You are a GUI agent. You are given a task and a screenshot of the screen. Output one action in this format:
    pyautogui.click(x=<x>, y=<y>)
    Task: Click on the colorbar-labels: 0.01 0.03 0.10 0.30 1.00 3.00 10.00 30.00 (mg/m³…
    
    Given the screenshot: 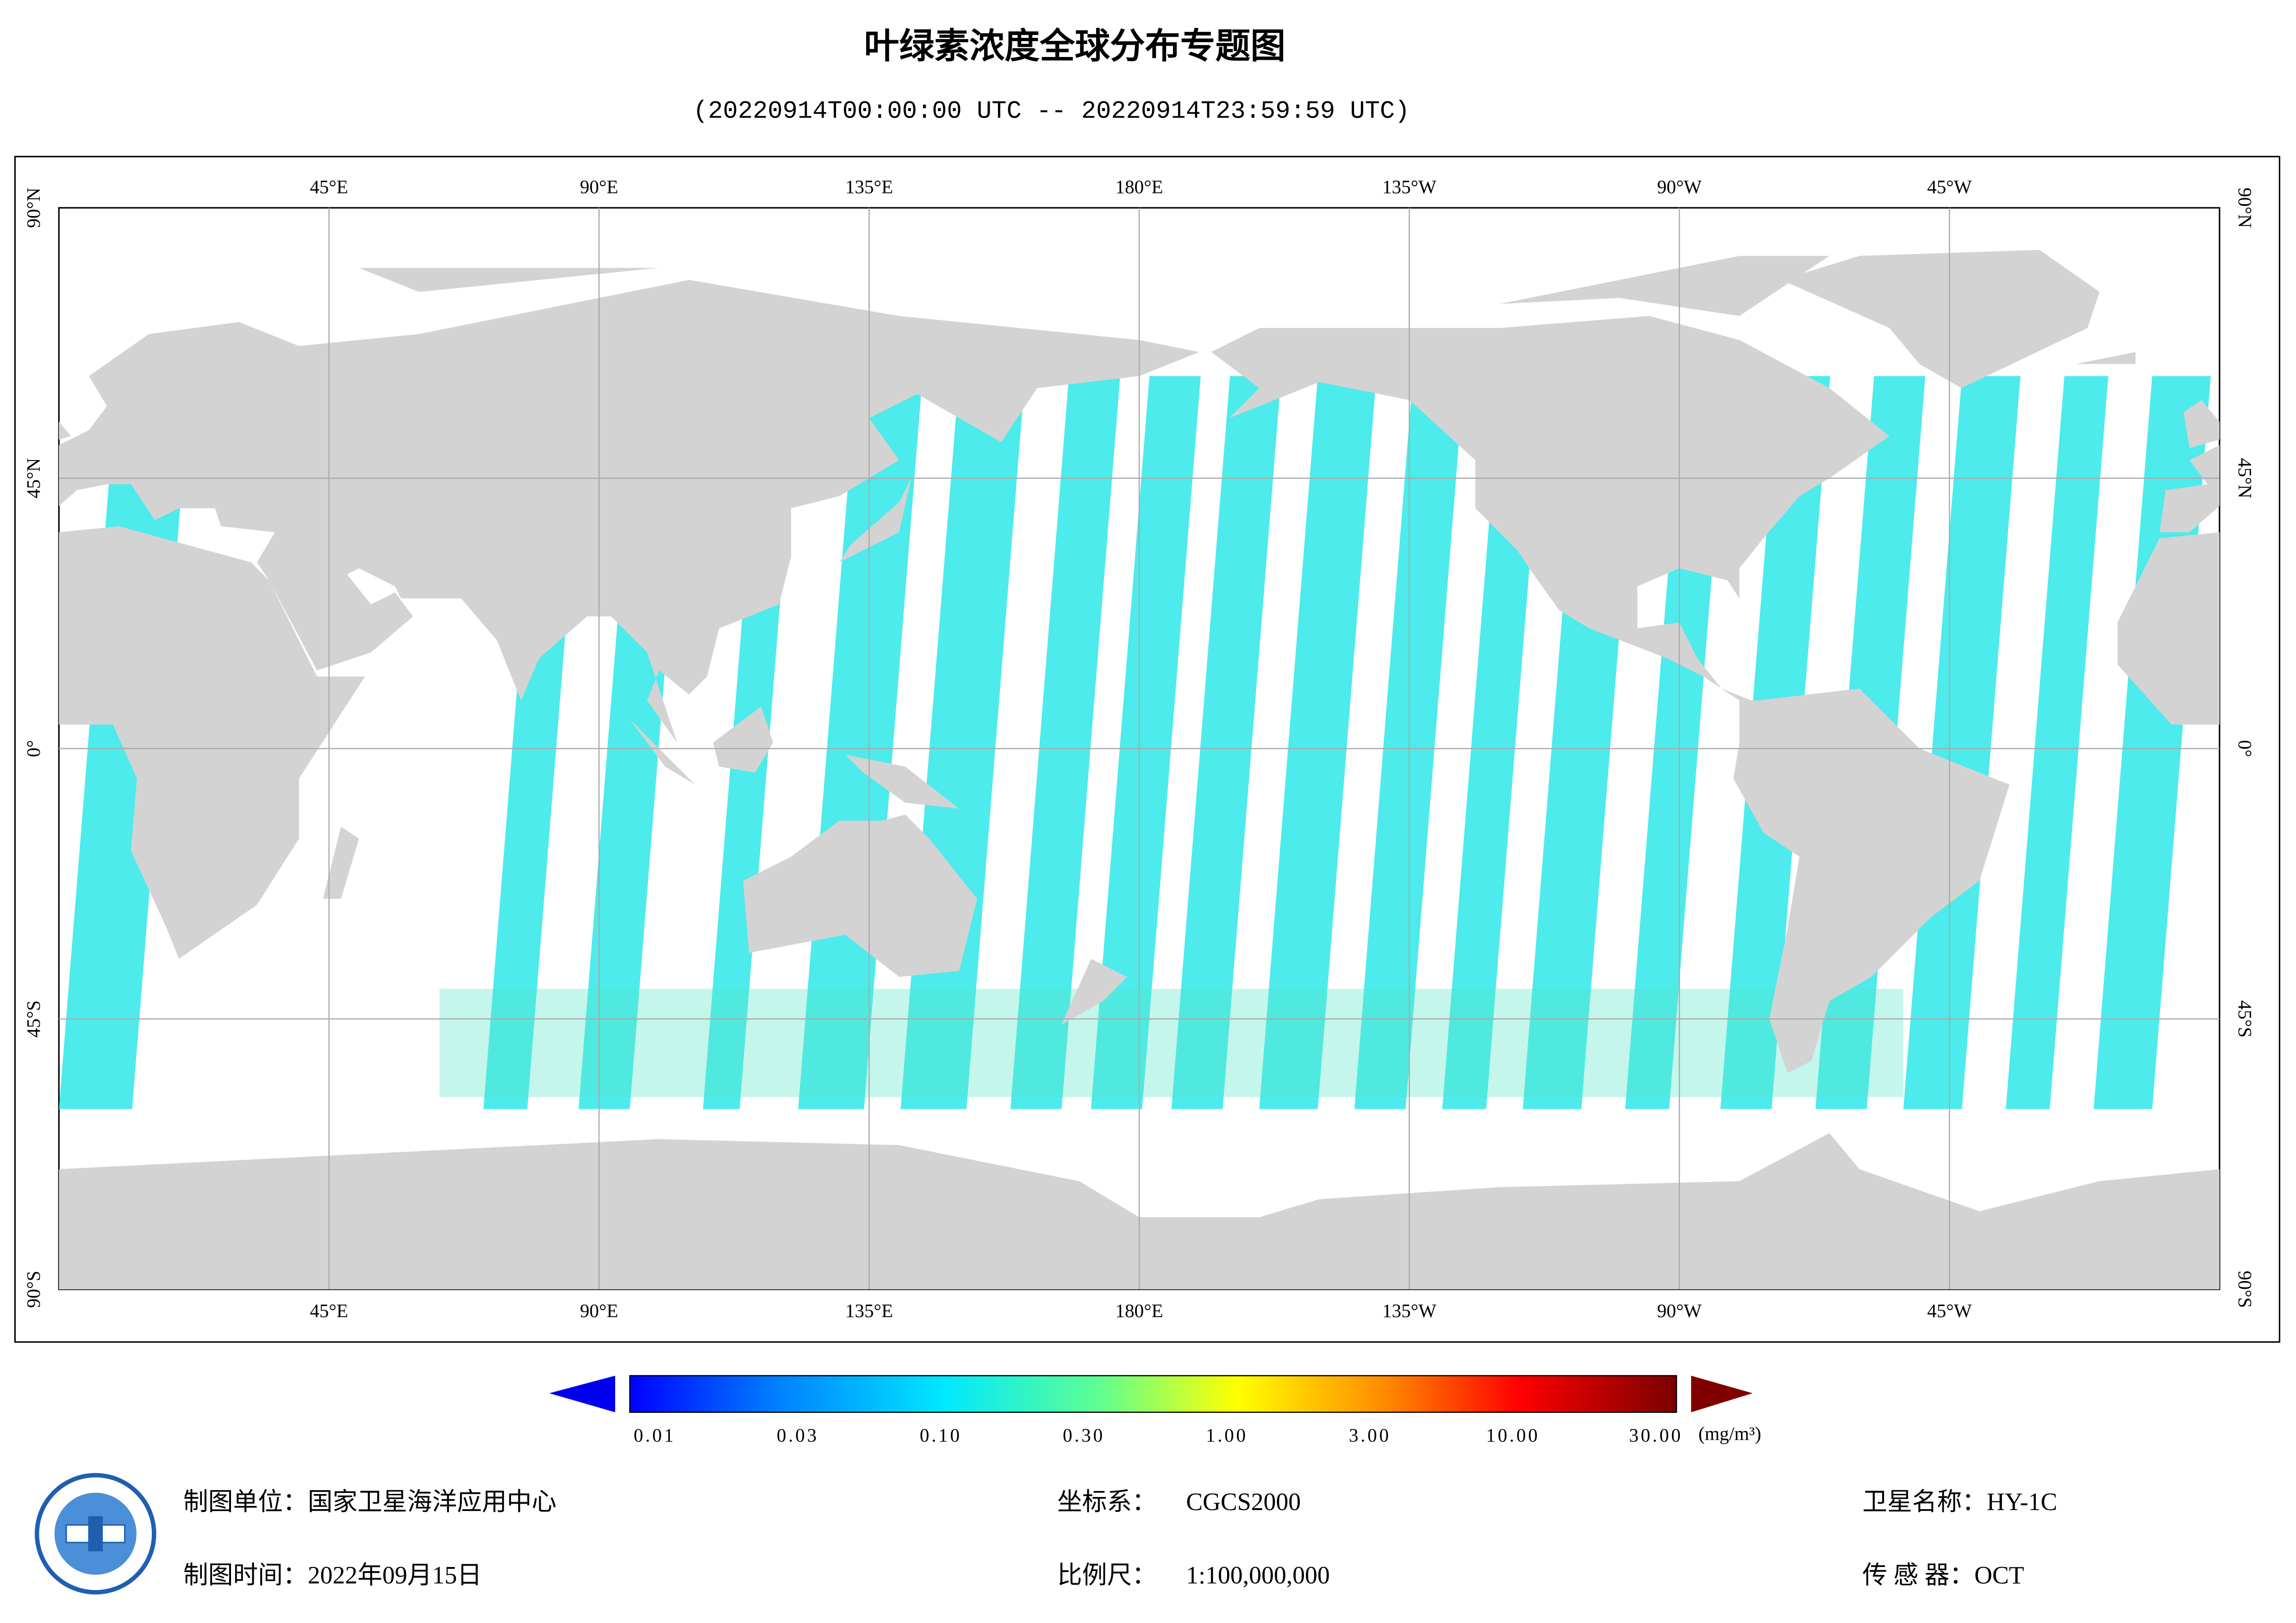 What is the action you would take?
    pyautogui.click(x=1197, y=1434)
    